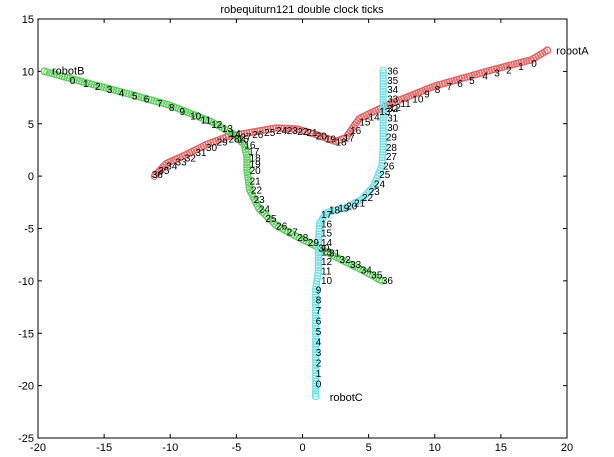 This screenshot has height=457, width=614. Describe the element at coordinates (110, 90) in the screenshot. I see `tick-count-label: 3` at that location.